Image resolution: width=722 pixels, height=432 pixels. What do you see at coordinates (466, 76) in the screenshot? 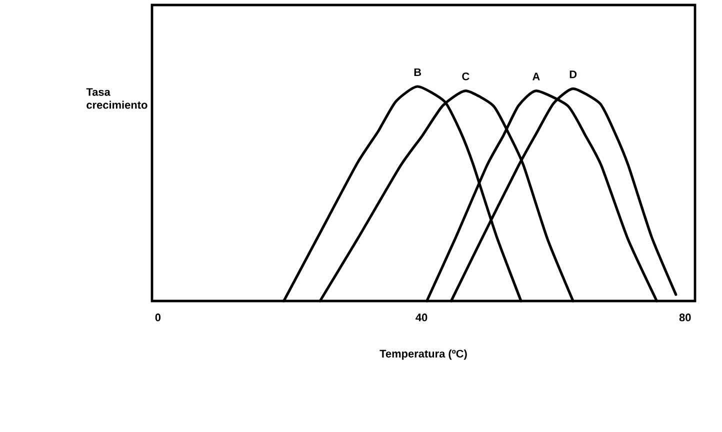
I see `series-label: C` at bounding box center [466, 76].